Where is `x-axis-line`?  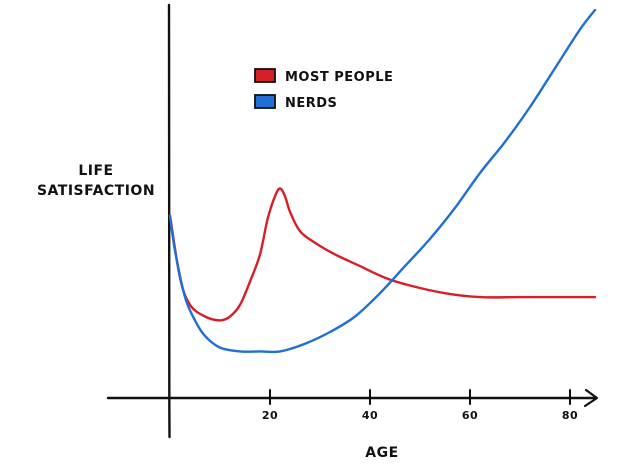
x-axis-line is located at coordinates (352, 398).